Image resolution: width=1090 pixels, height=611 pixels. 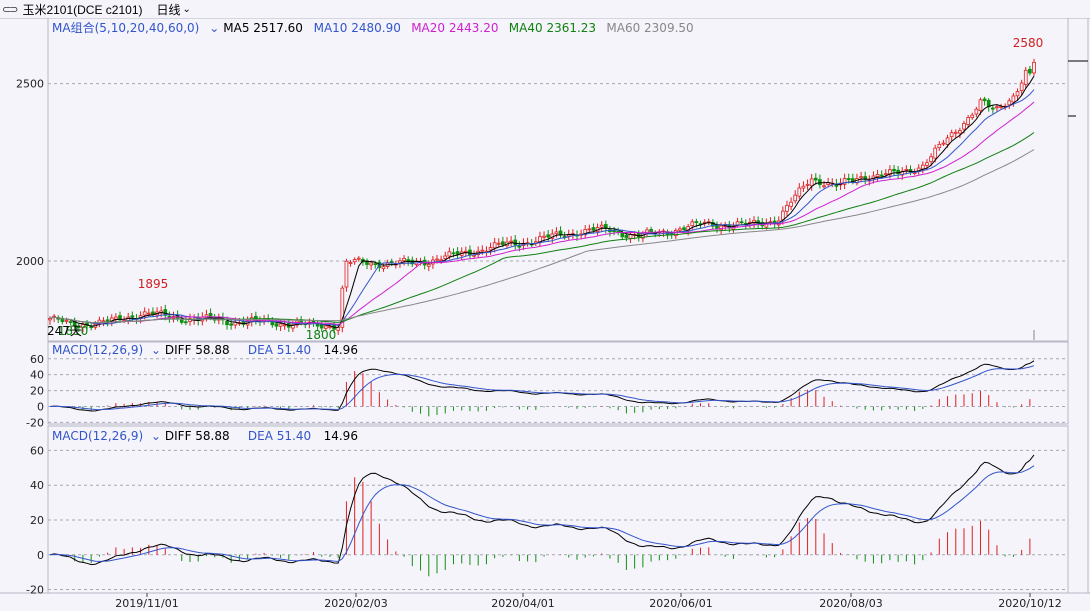 I want to click on macd2-dea-line, so click(x=542, y=514).